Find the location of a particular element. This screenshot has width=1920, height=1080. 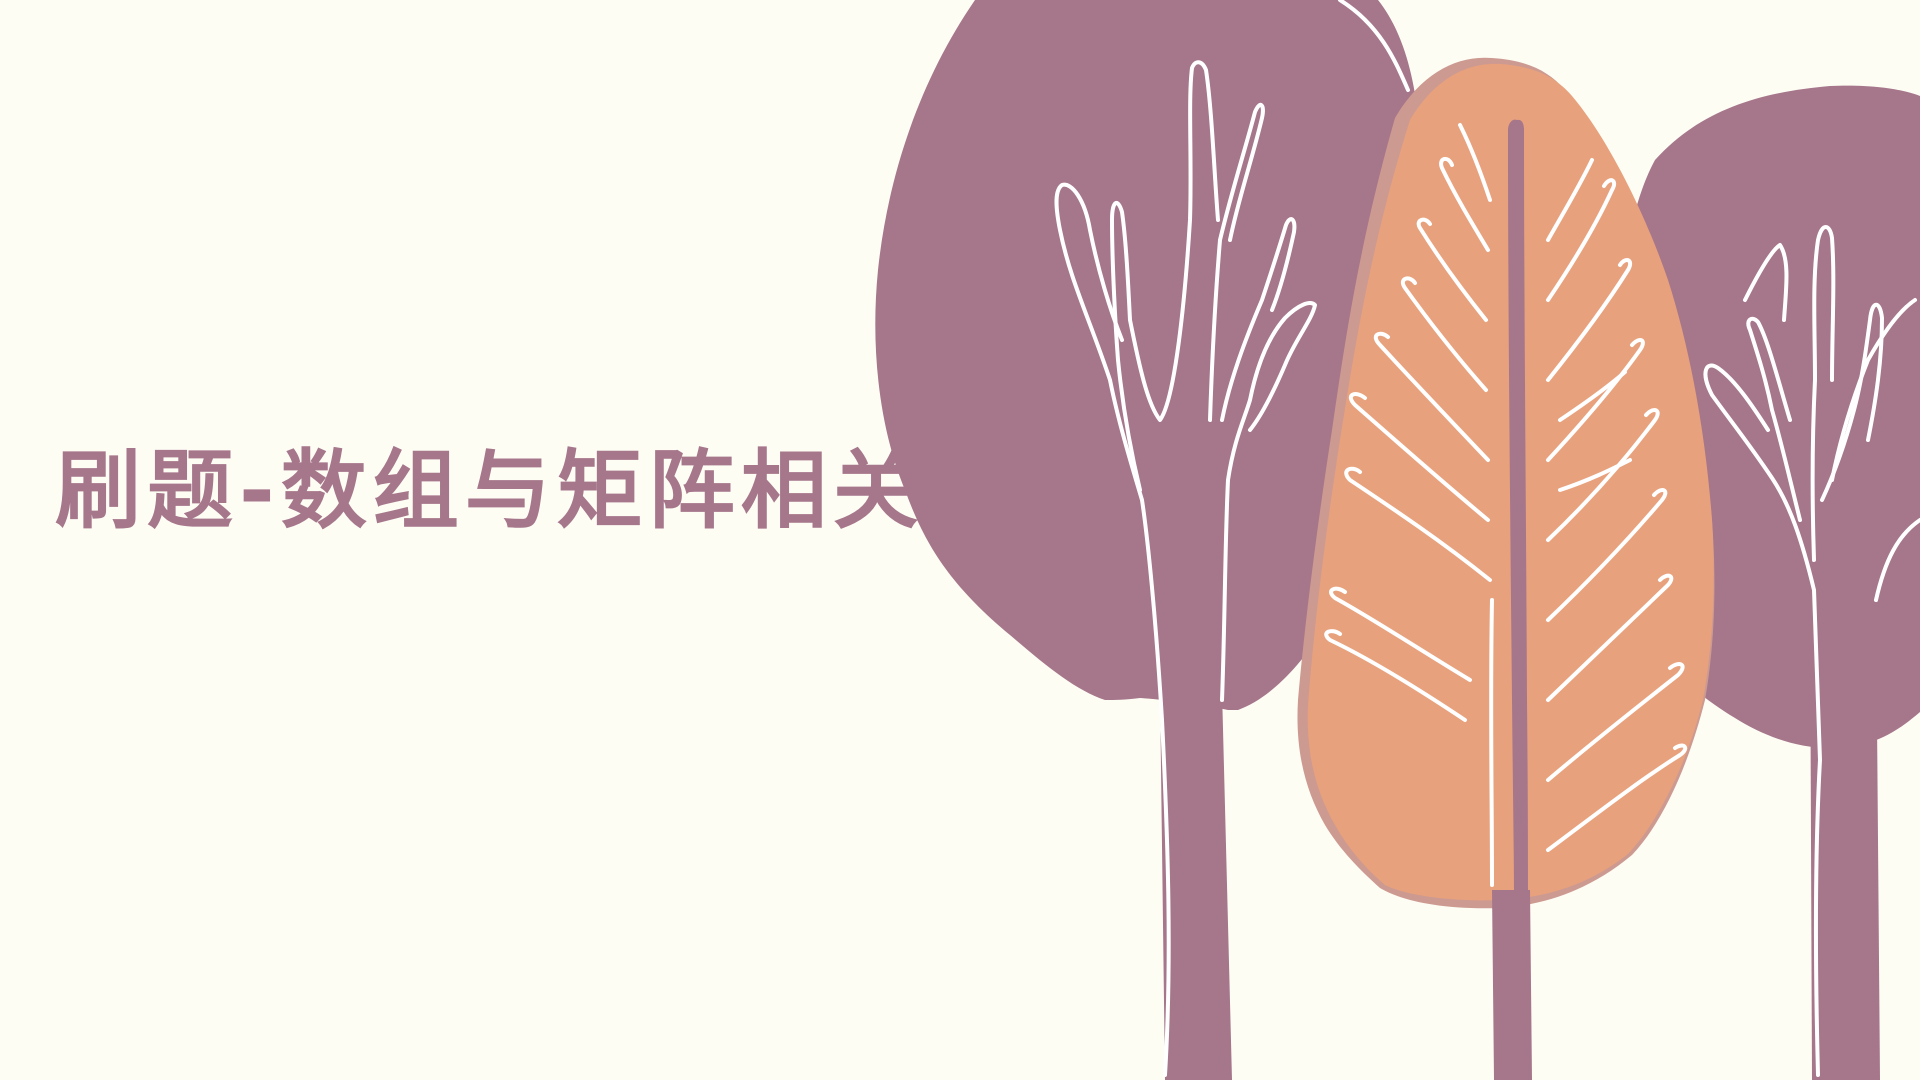

slide-title: 刷题-数组与矩阵相关 is located at coordinates (490, 491).